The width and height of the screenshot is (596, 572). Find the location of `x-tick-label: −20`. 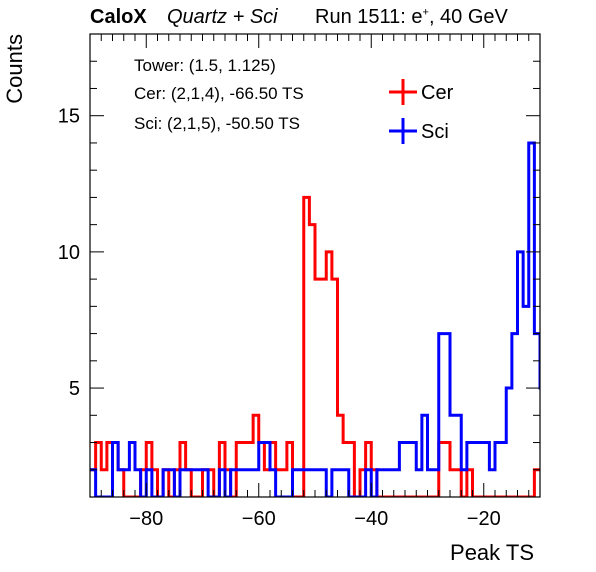

x-tick-label: −20 is located at coordinates (484, 519).